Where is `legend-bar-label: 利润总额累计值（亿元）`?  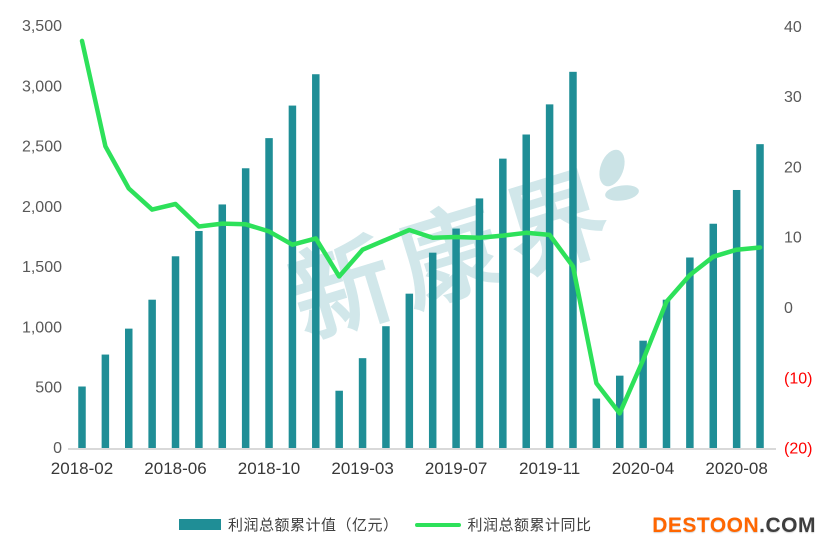
legend-bar-label: 利润总额累计值（亿元） is located at coordinates (313, 525).